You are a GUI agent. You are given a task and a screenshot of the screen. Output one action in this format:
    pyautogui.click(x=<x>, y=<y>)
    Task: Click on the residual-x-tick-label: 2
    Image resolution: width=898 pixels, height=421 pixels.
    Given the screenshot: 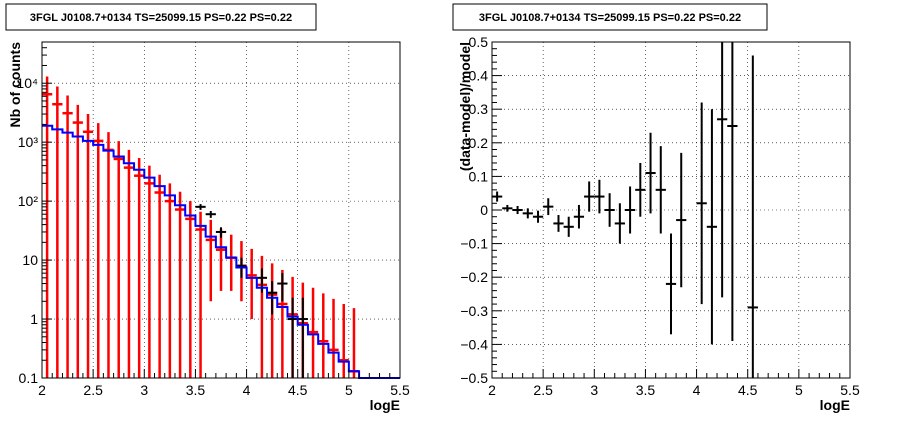 What is the action you would take?
    pyautogui.click(x=492, y=390)
    